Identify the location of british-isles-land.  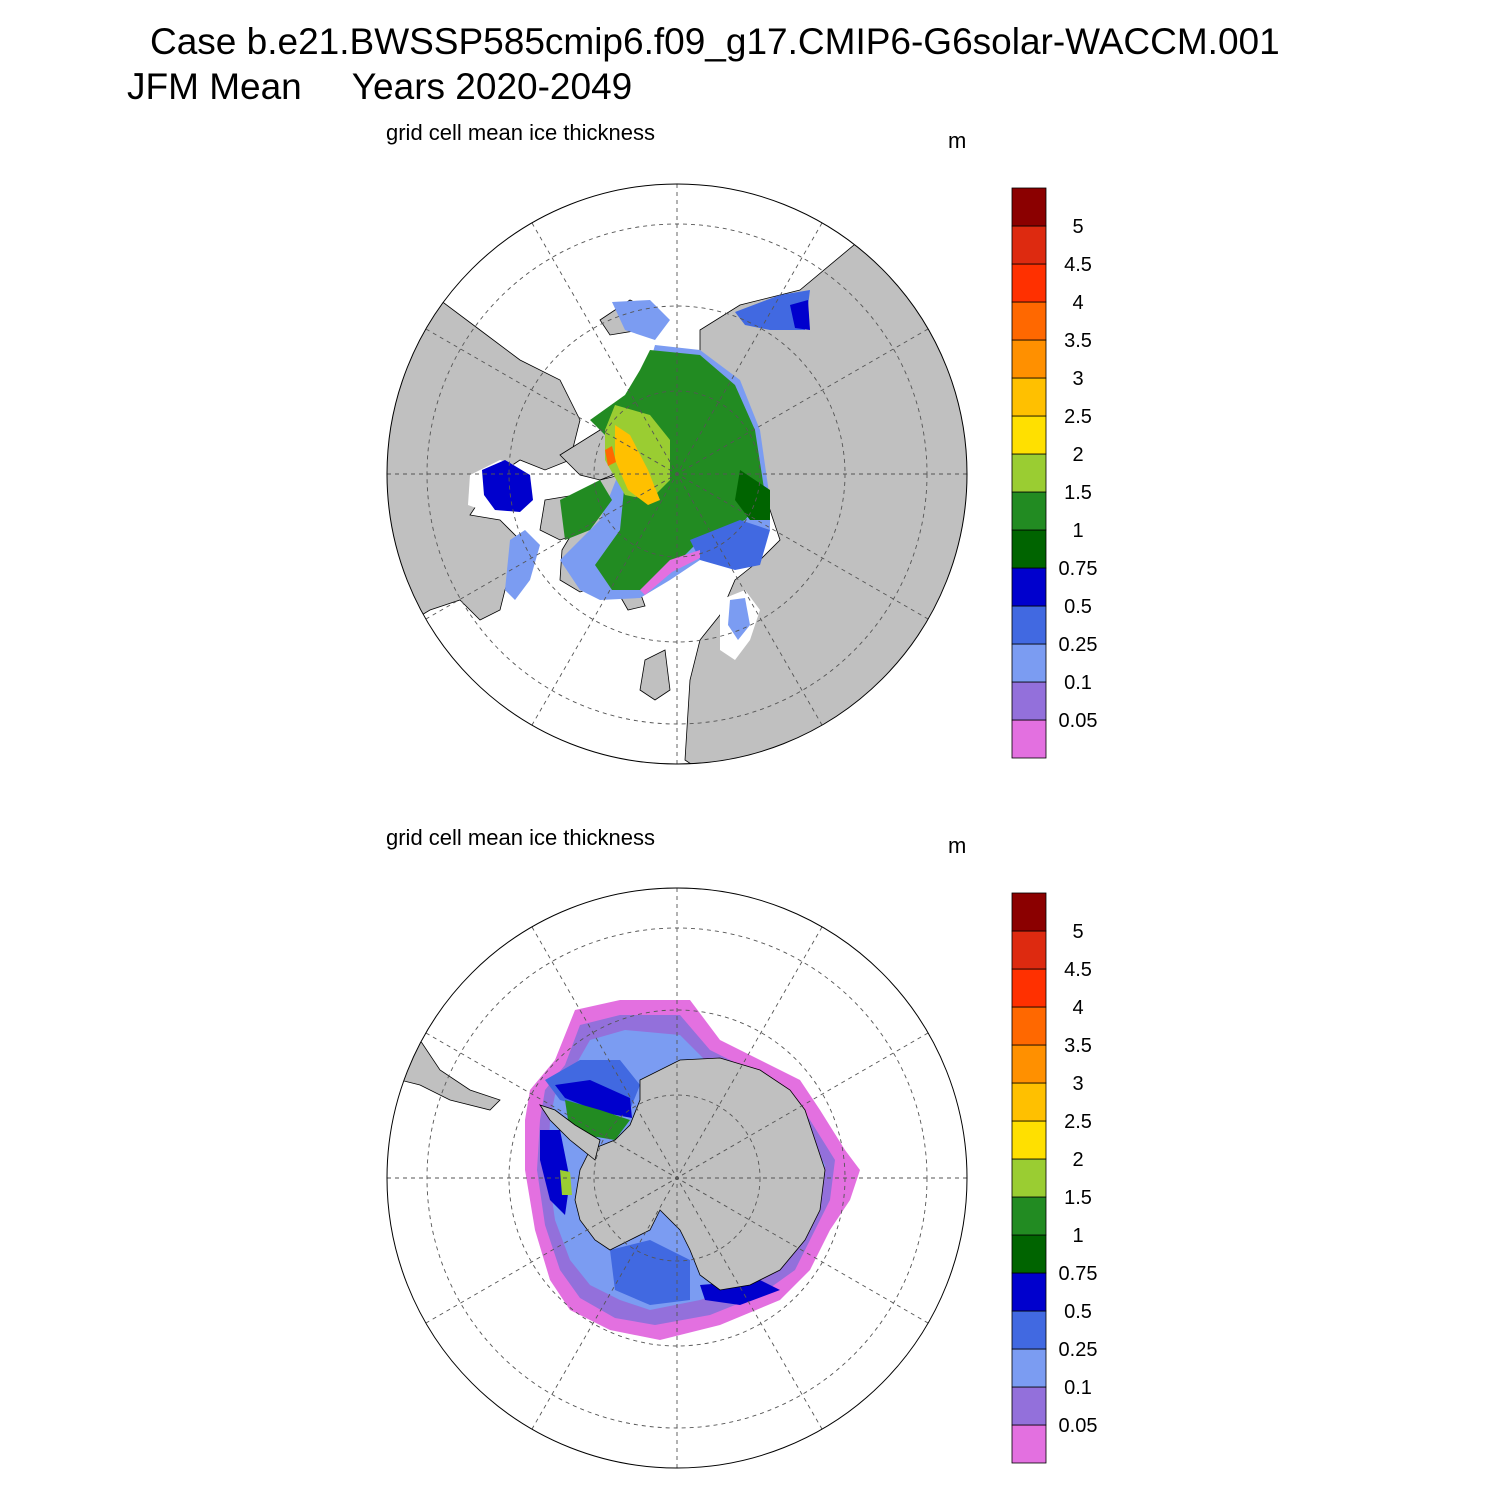
(655, 675).